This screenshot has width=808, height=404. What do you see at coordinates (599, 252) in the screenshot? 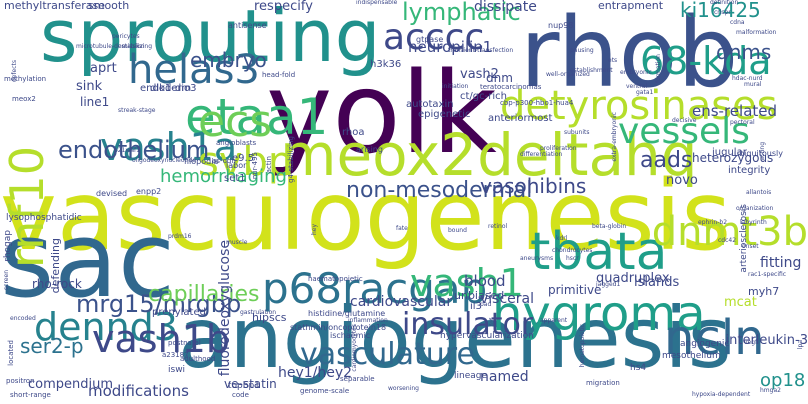
I see `word-tbata: tbata` at bounding box center [599, 252].